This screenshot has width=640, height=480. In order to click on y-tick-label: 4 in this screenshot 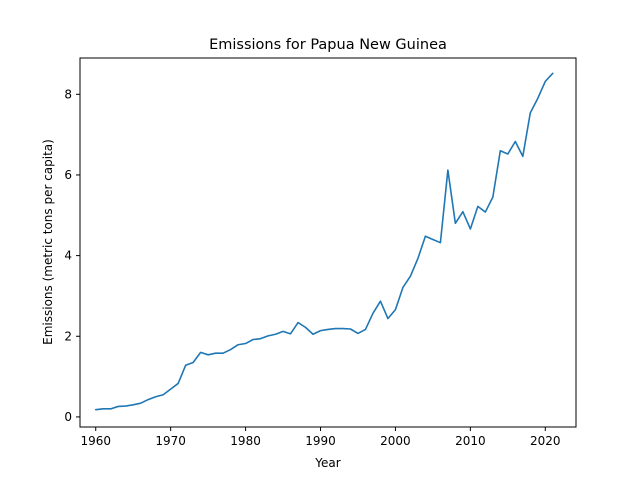, I will do `click(68, 256)`.